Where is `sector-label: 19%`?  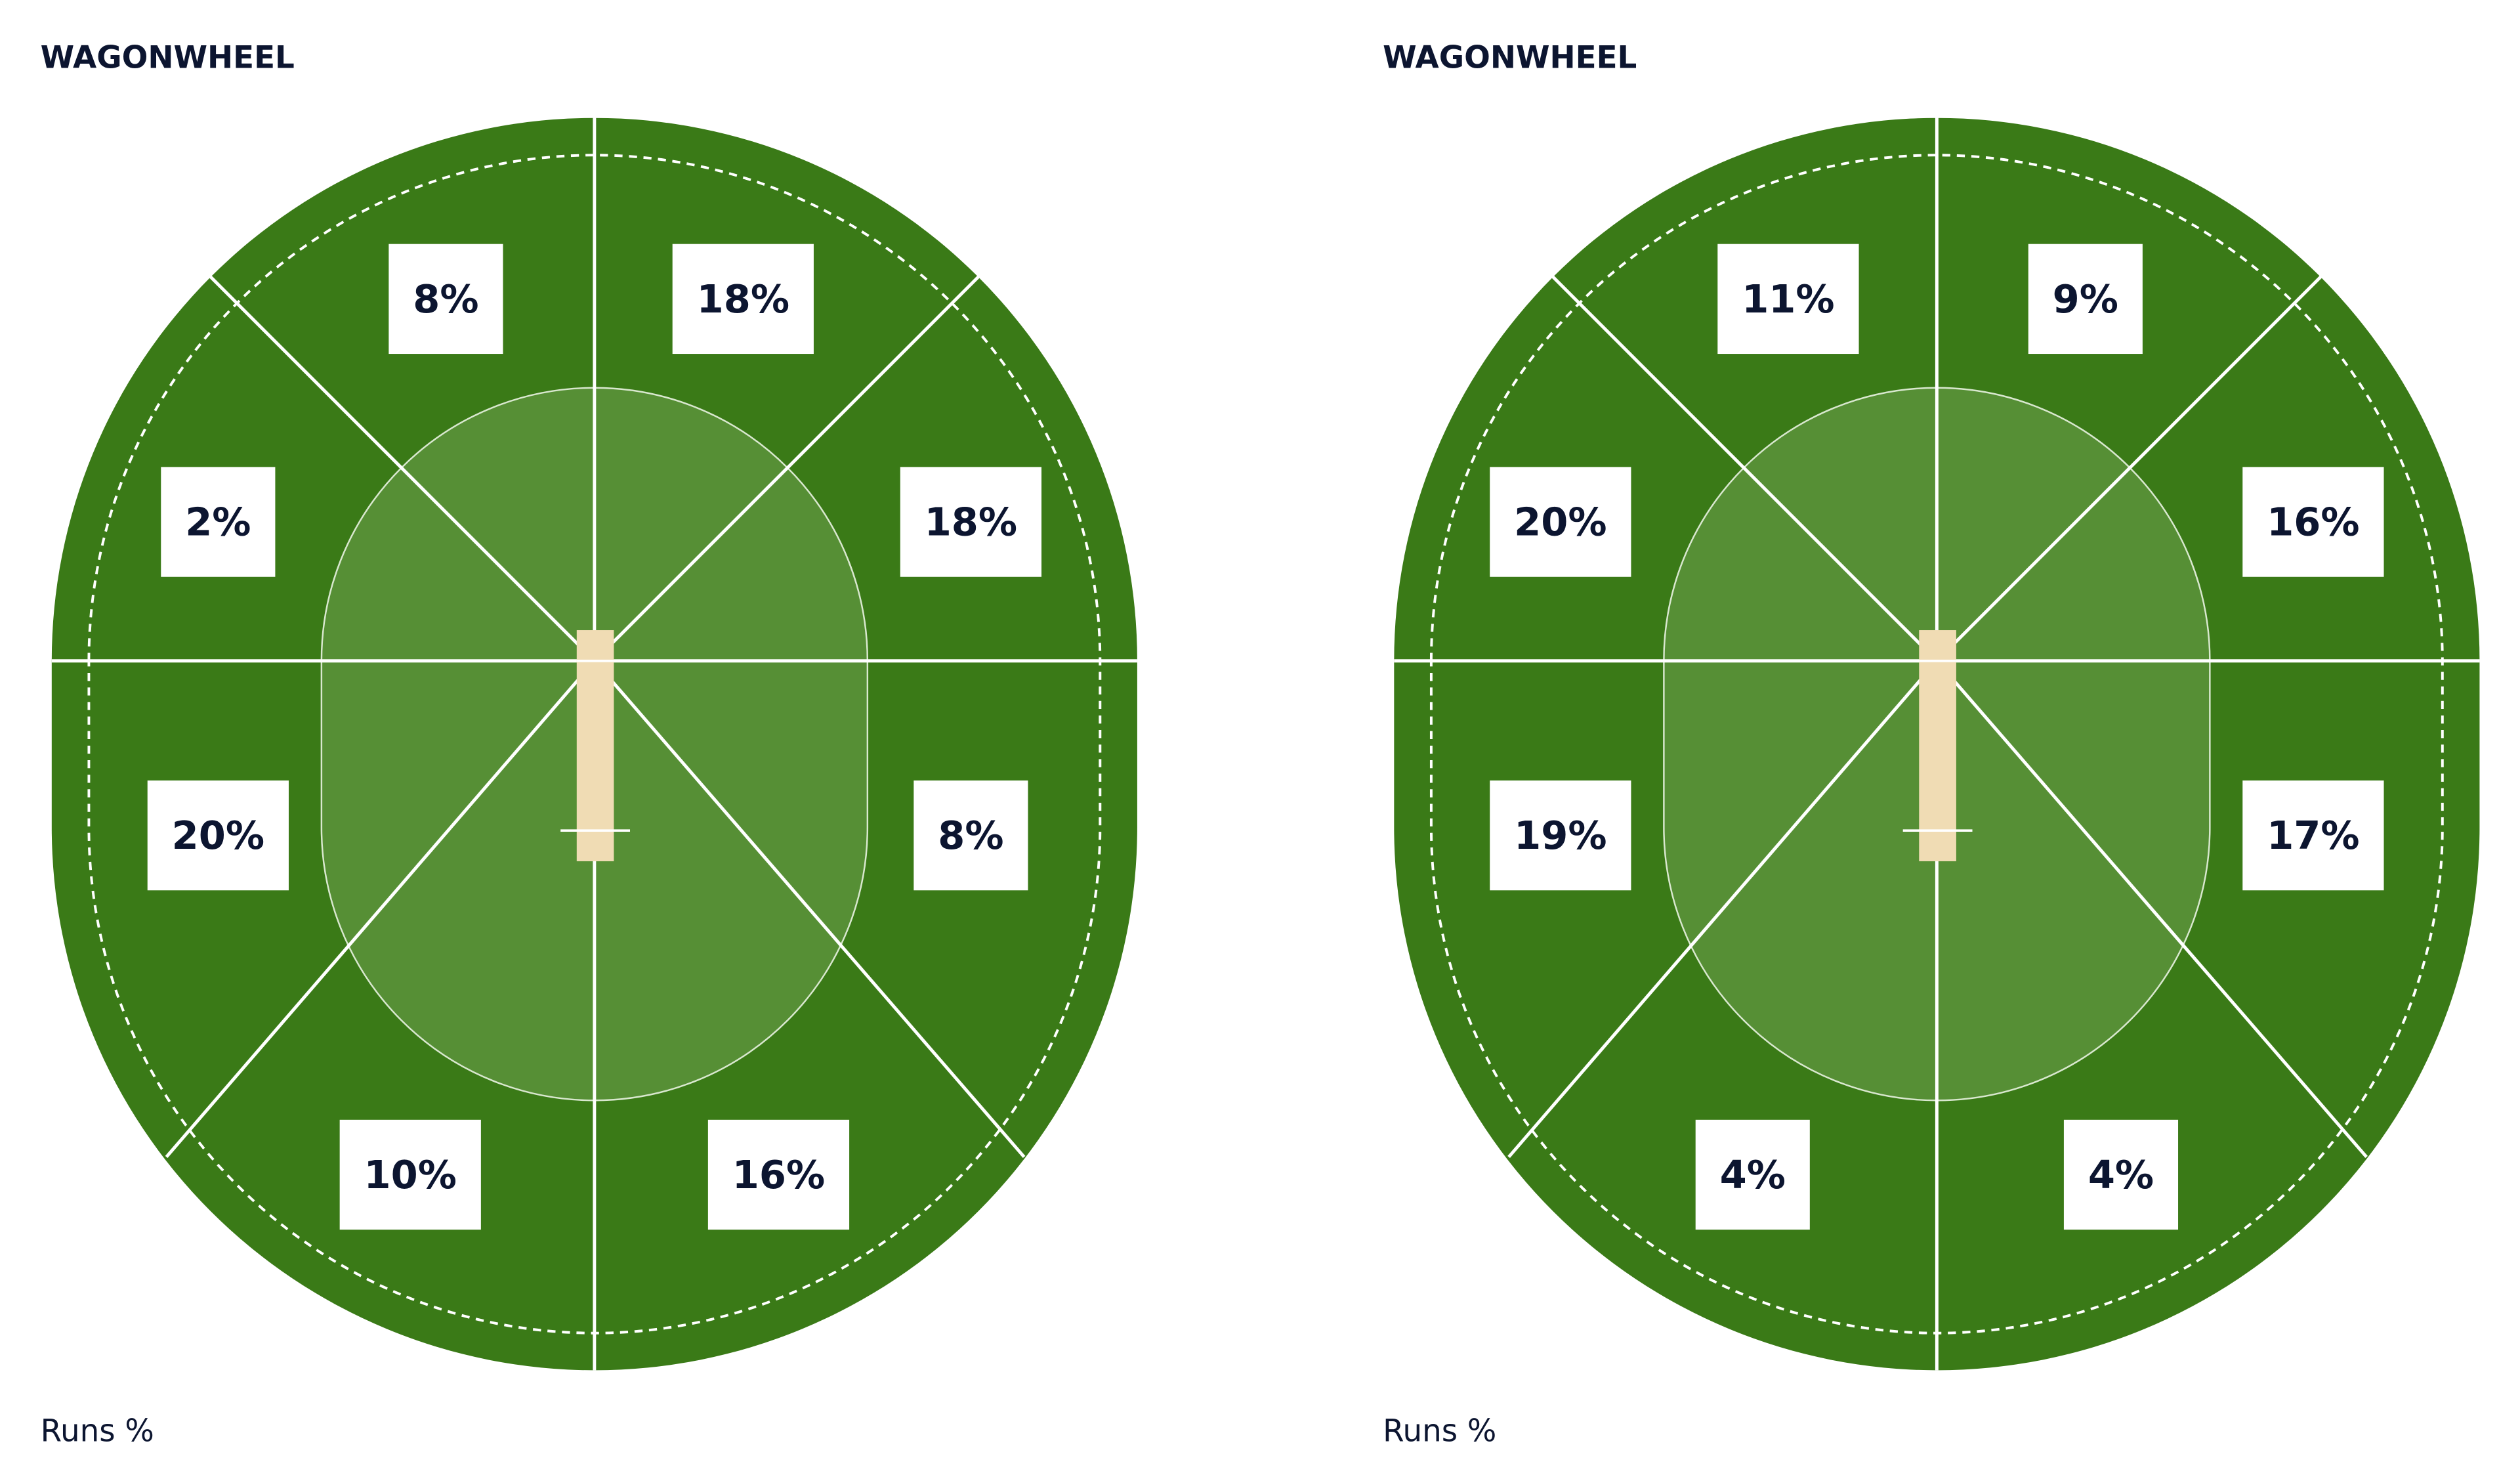
sector-label: 19% is located at coordinates (1560, 835).